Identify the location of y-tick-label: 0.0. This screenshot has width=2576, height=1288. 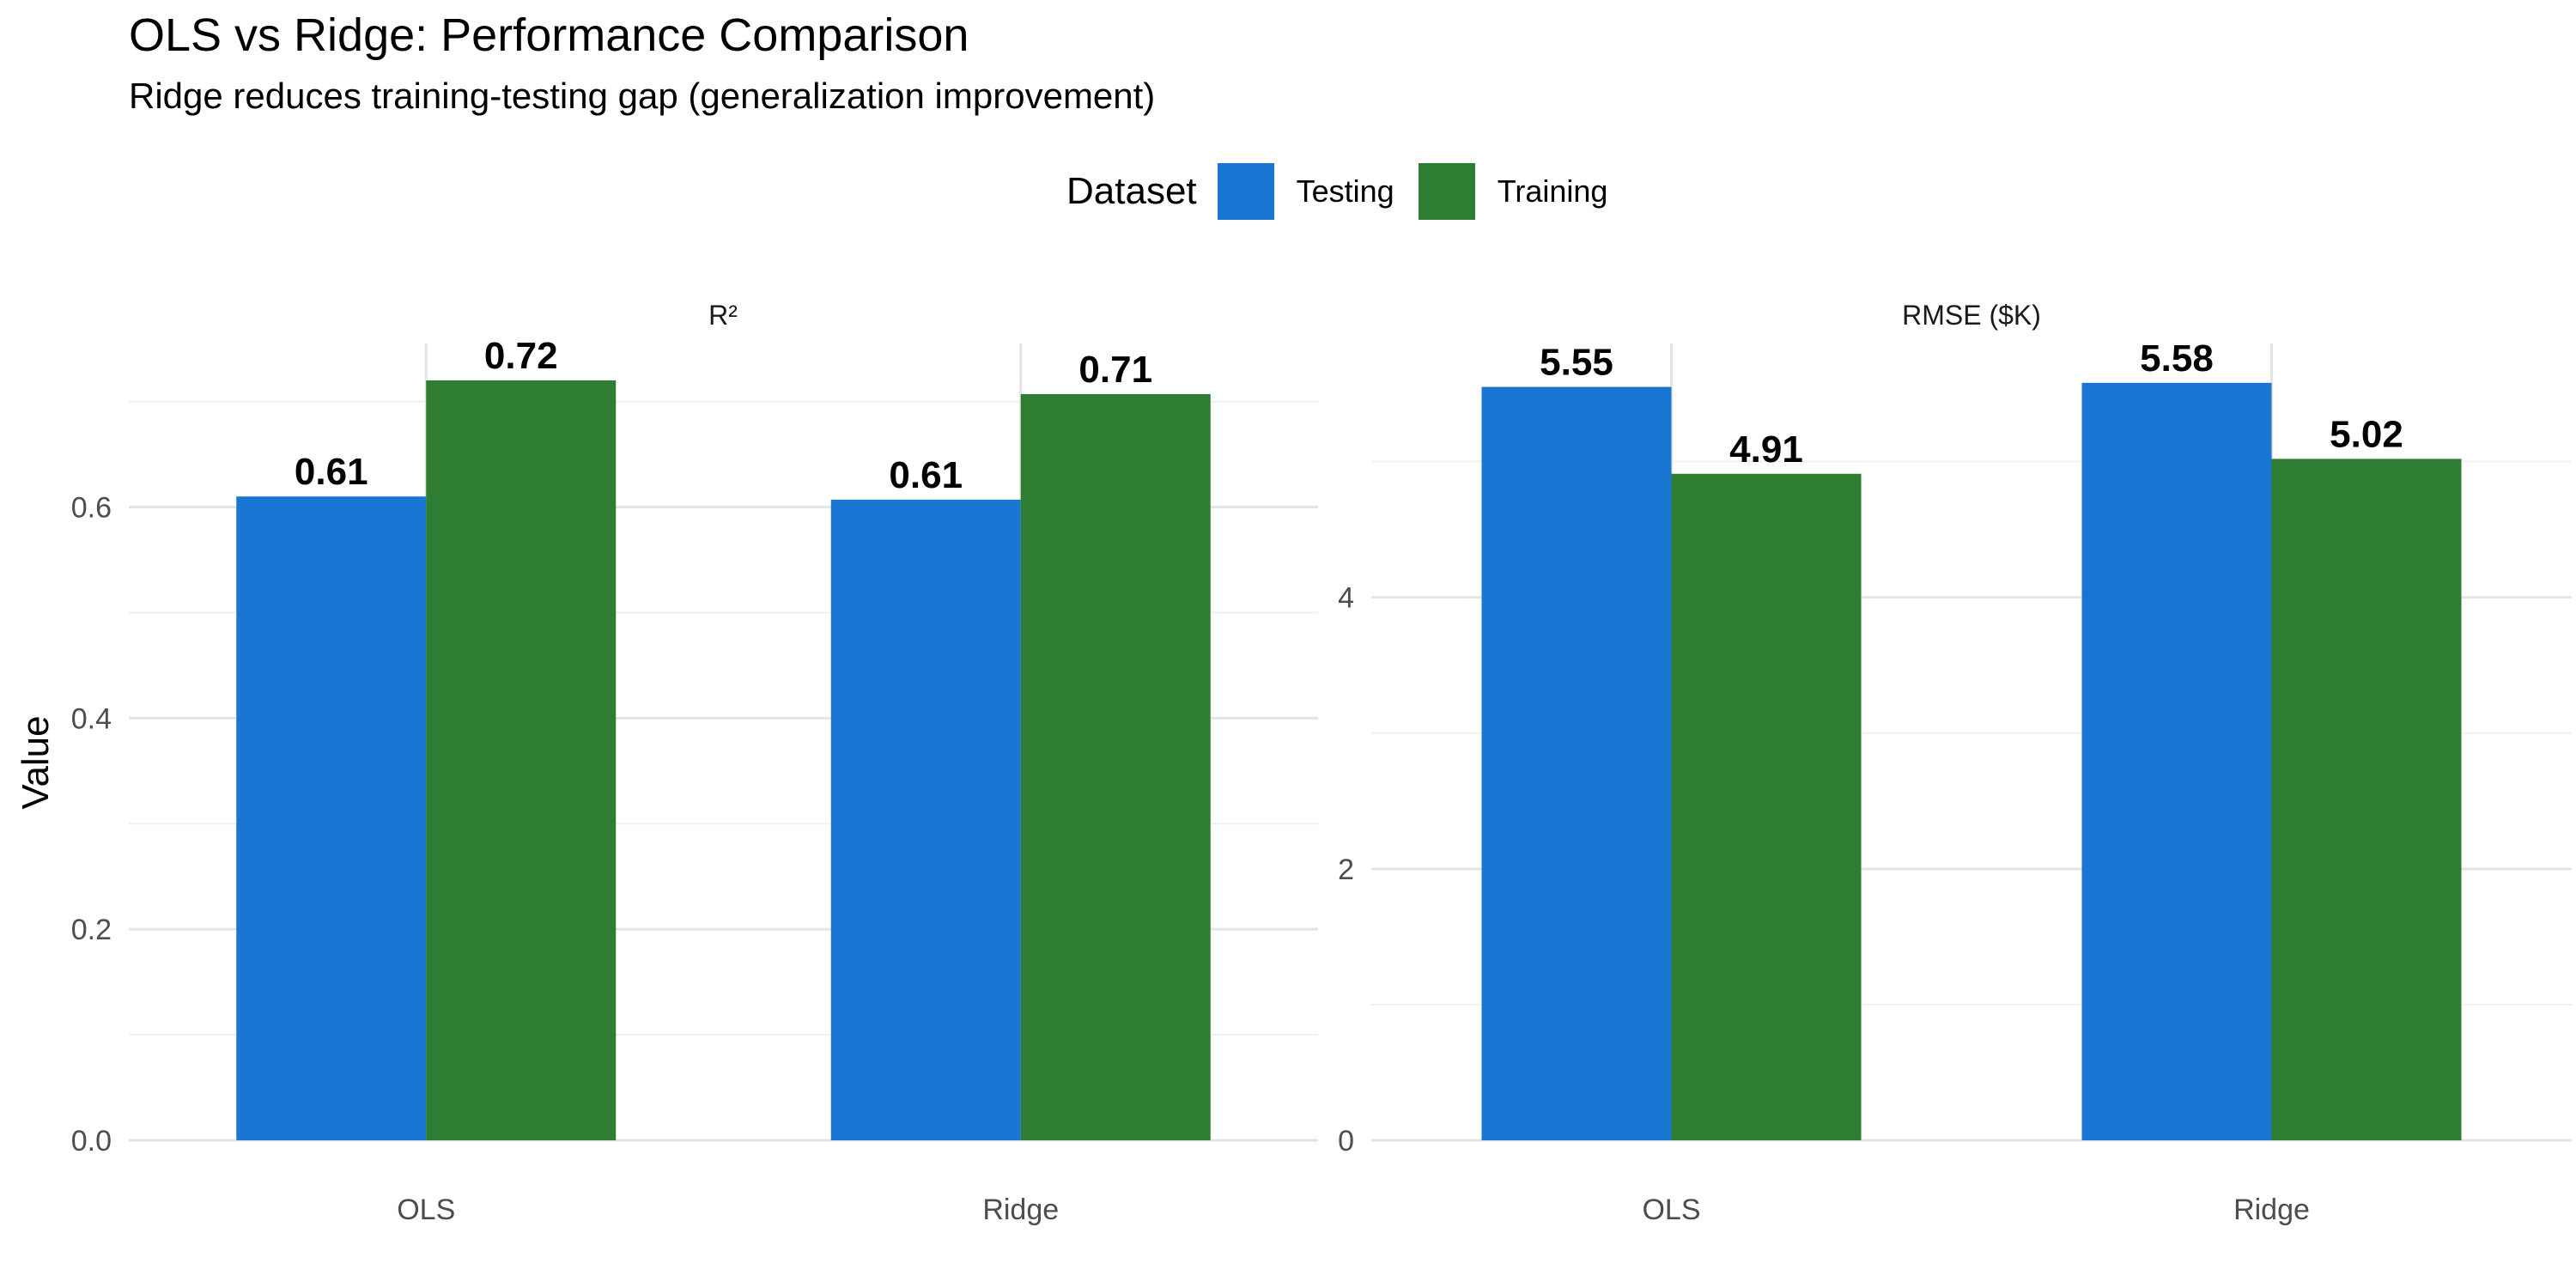
(91, 1141).